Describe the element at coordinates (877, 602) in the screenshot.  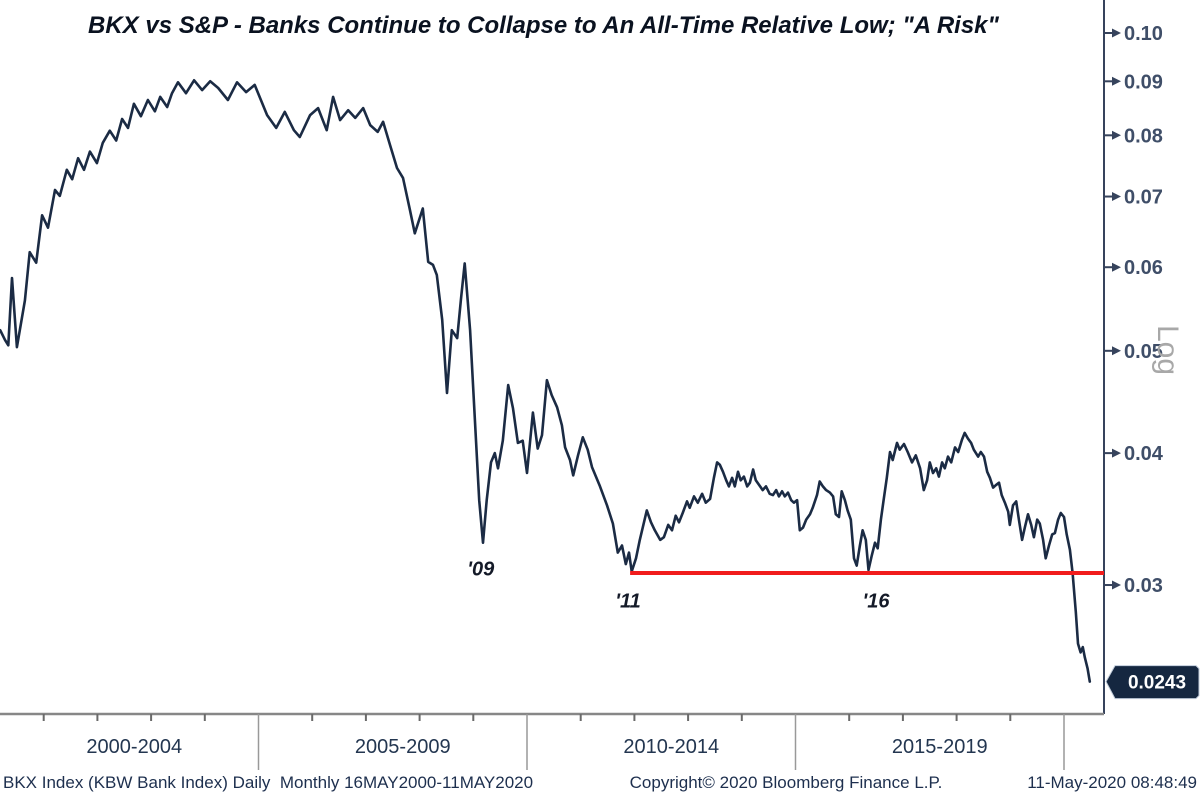
I see `year-annotation-label: '16` at that location.